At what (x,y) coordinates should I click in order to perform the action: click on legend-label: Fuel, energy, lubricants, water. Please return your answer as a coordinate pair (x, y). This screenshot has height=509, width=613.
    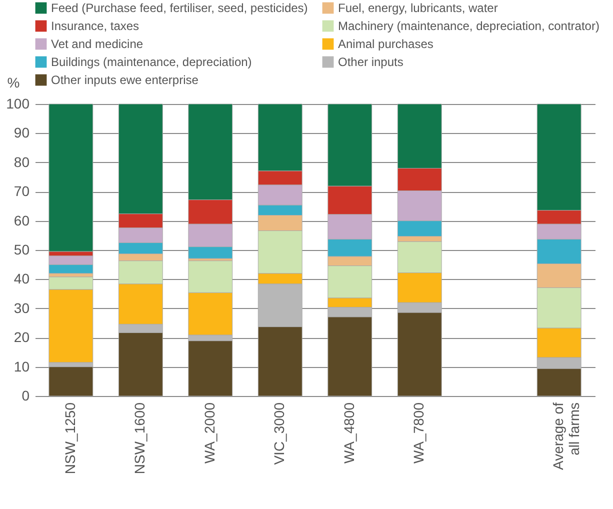
    Looking at the image, I should click on (418, 8).